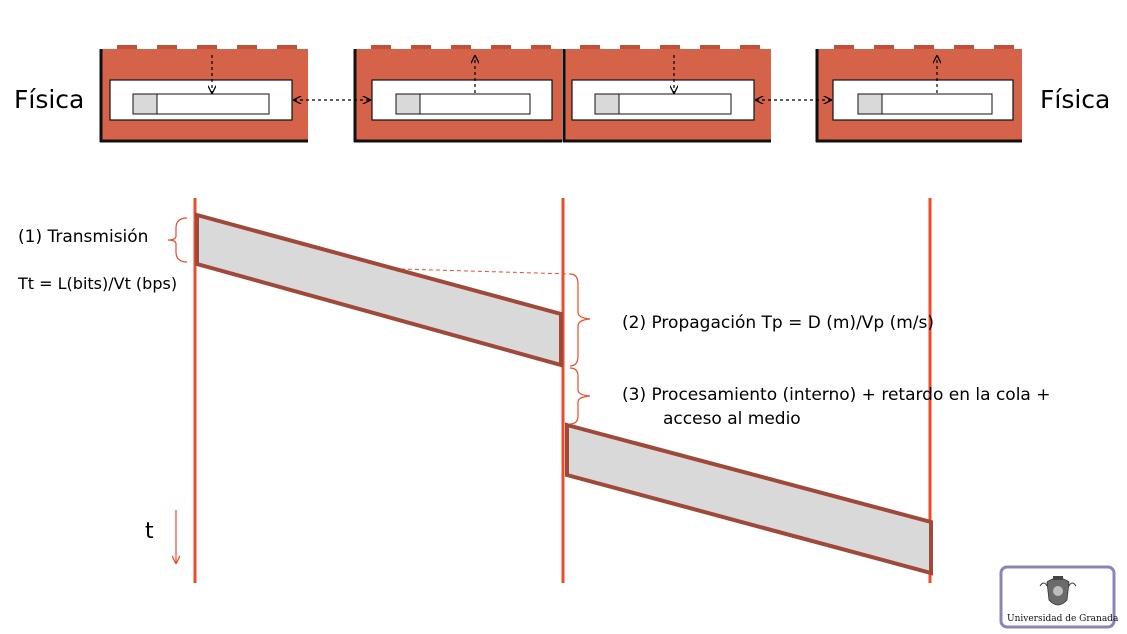 Image resolution: width=1127 pixels, height=634 pixels. I want to click on brace-propagation, so click(580, 320).